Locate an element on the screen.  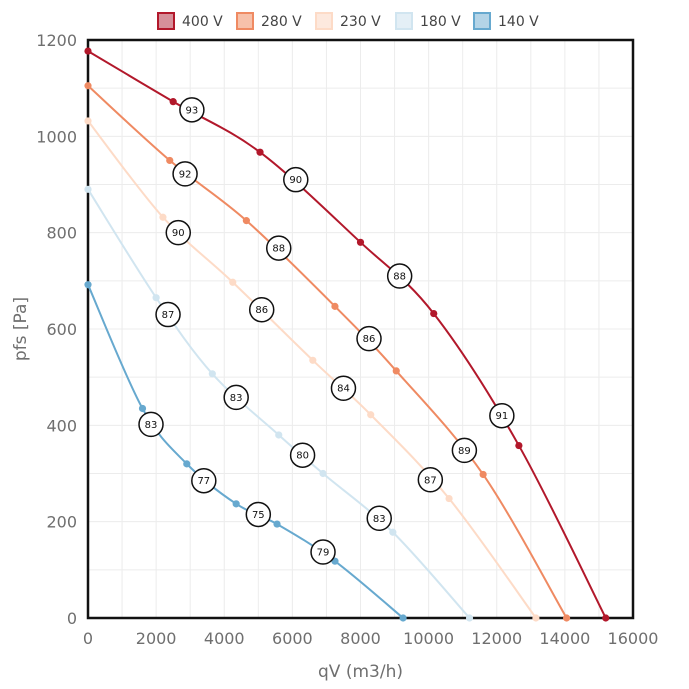
efficiency-label: 89 is located at coordinates (464, 450).